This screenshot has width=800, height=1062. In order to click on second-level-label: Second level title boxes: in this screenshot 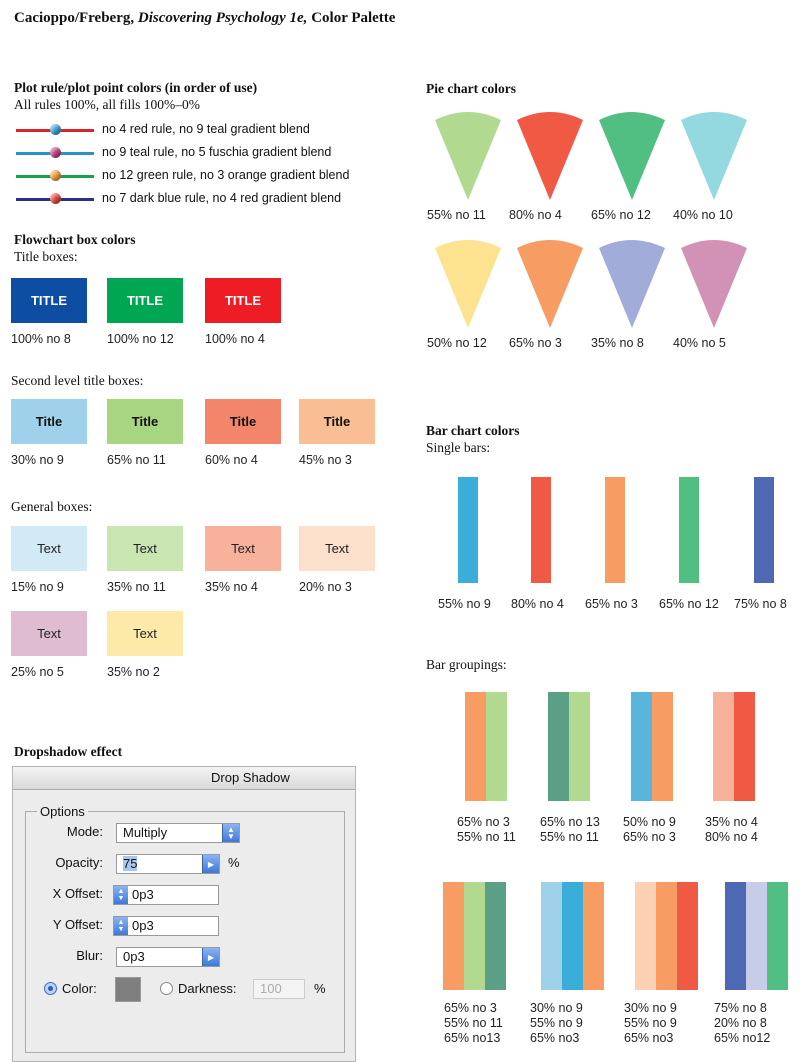, I will do `click(77, 380)`.